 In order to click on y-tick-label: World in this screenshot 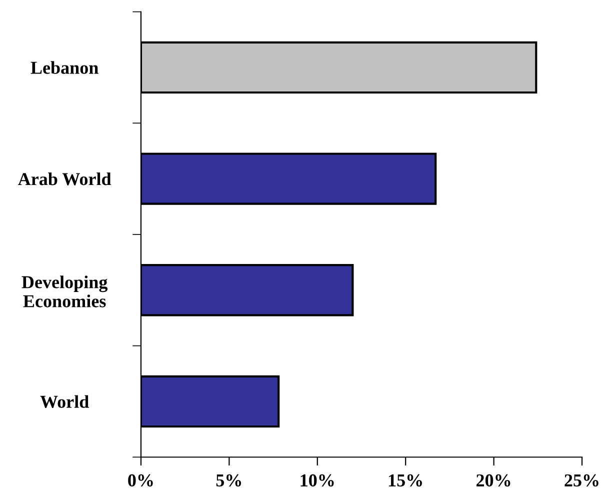, I will do `click(64, 401)`.